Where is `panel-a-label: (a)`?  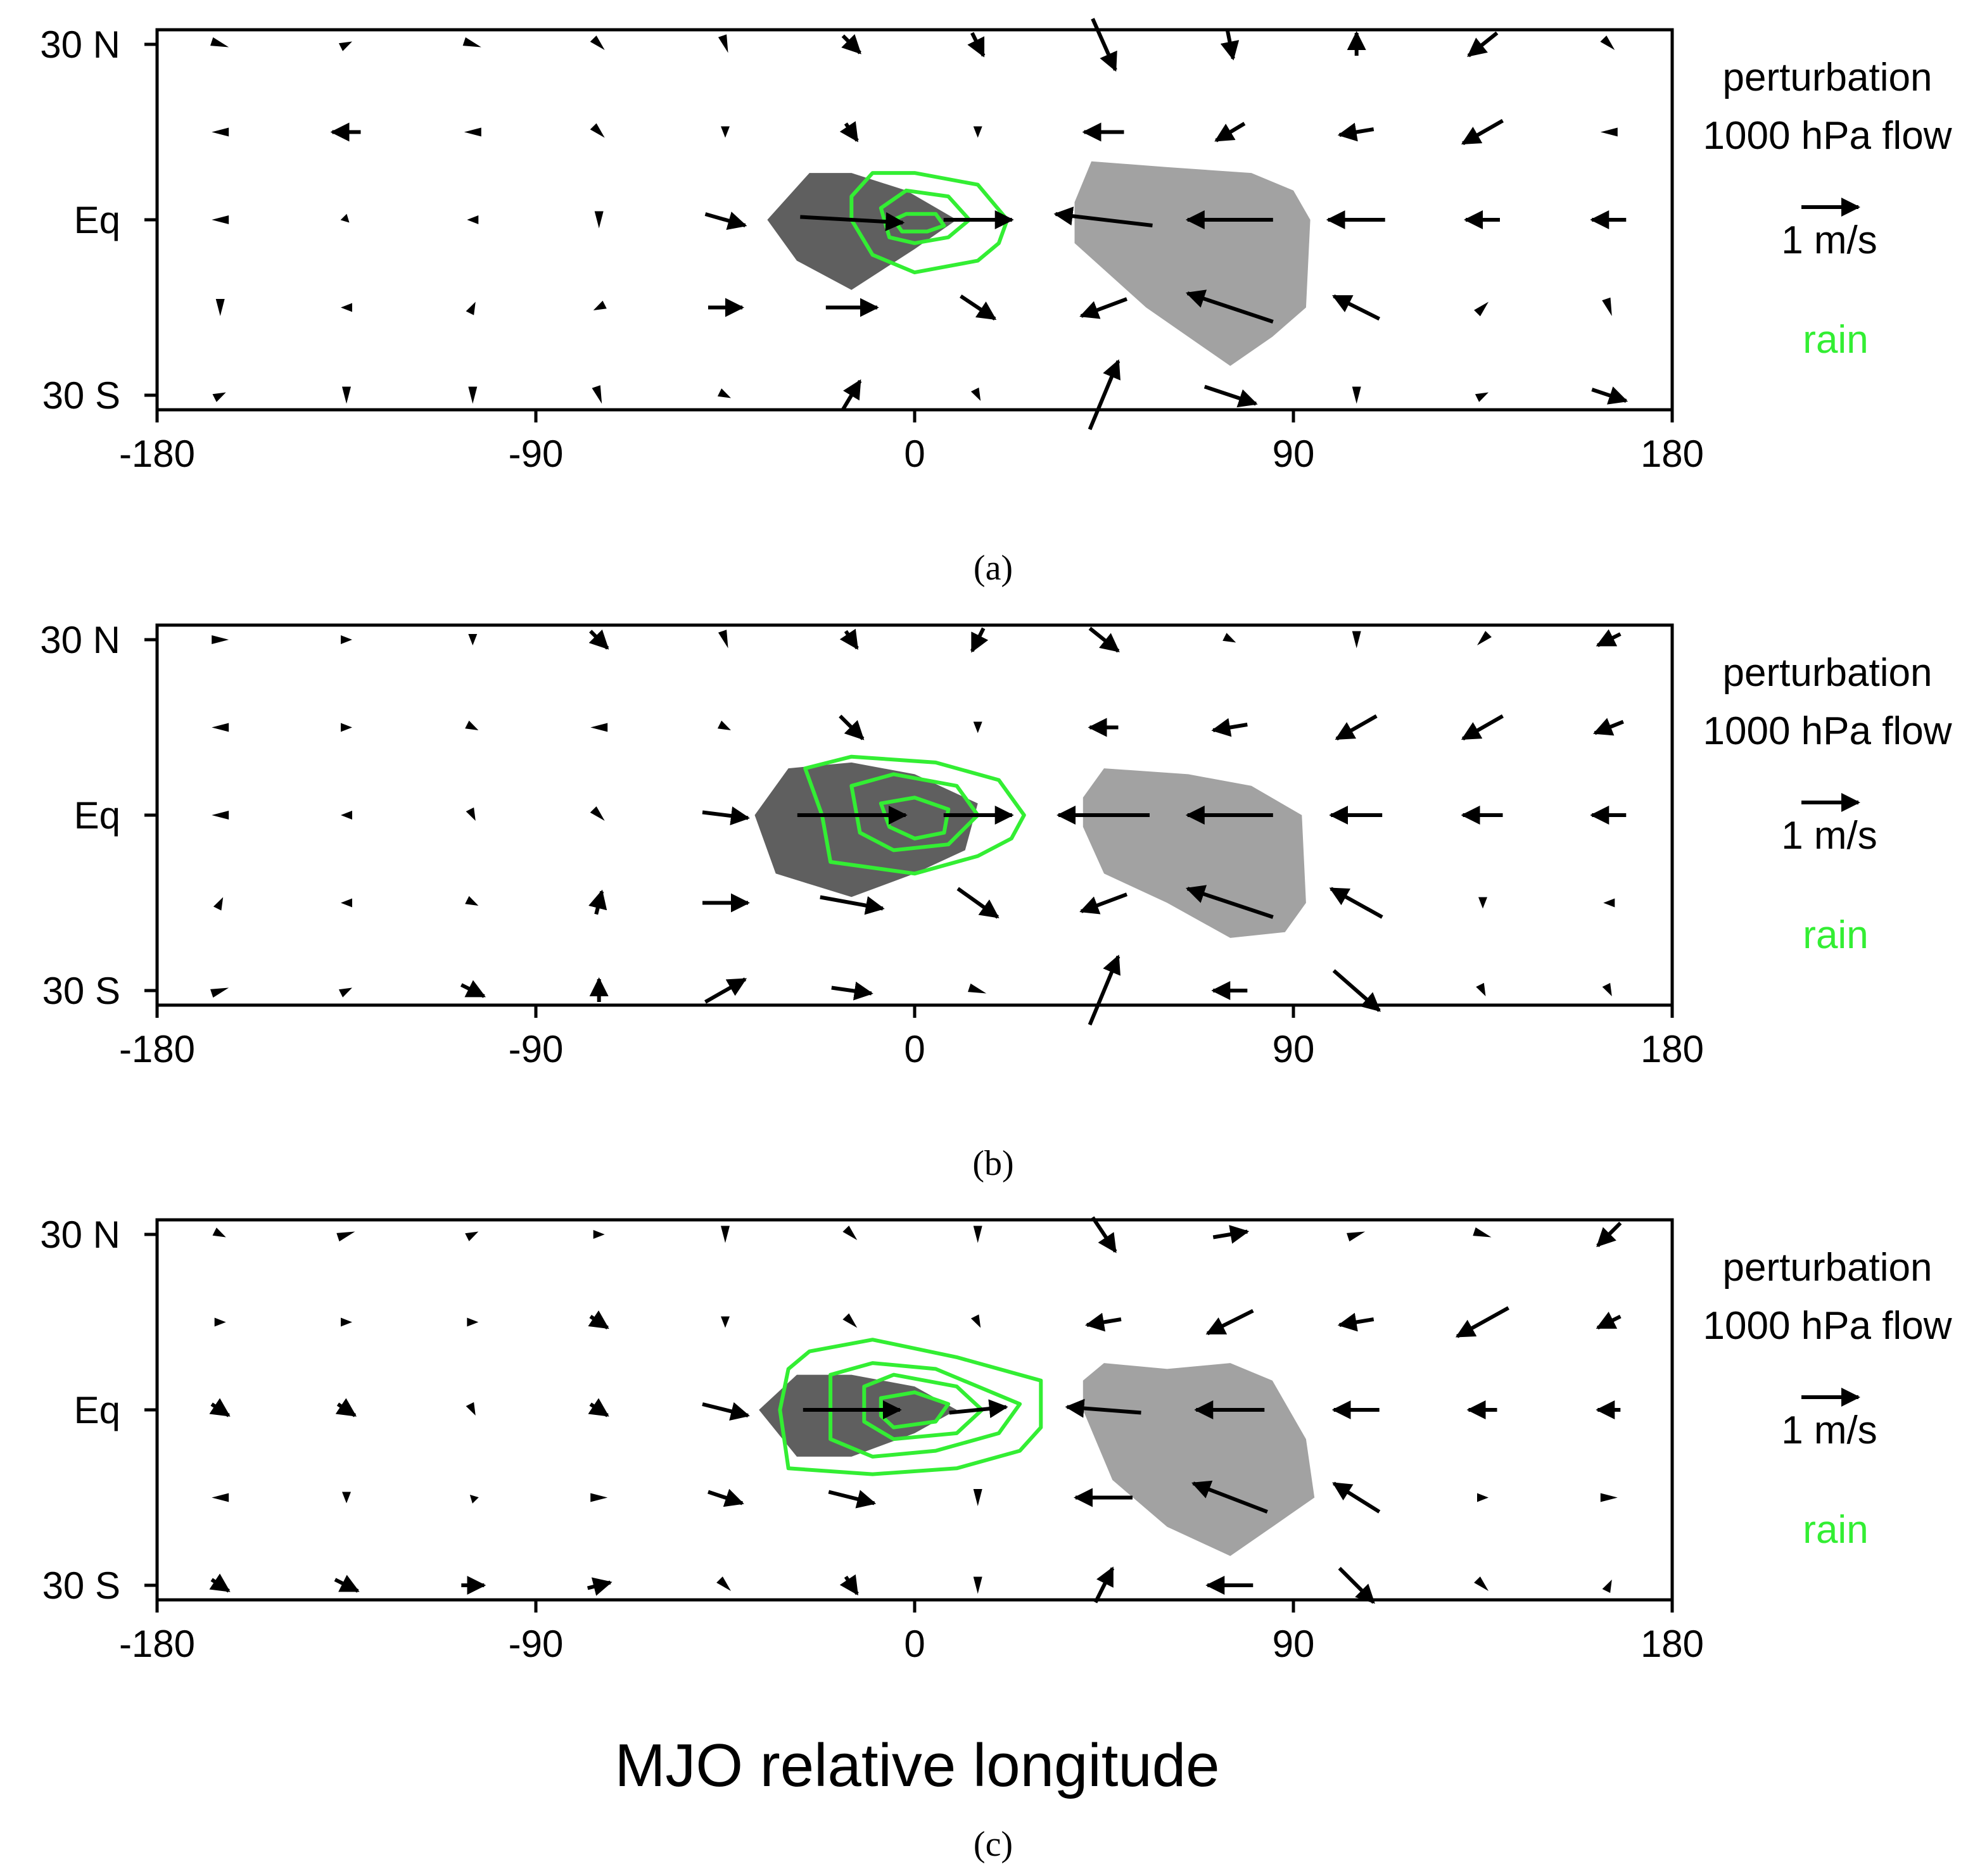
panel-a-label: (a) is located at coordinates (993, 568).